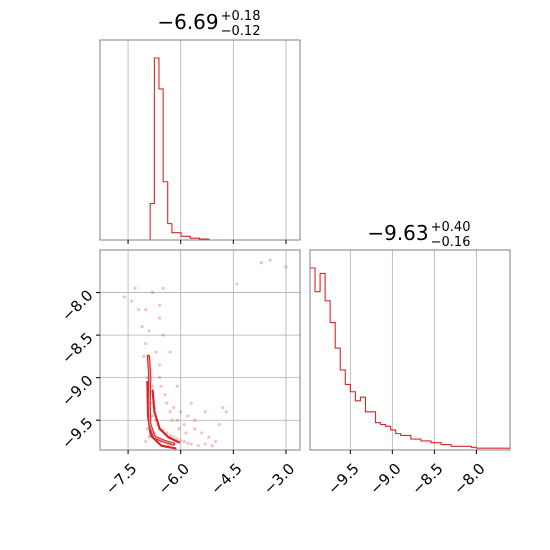 The height and width of the screenshot is (550, 550). Describe the element at coordinates (77, 348) in the screenshot. I see `y-tick-label: −8.5` at that location.